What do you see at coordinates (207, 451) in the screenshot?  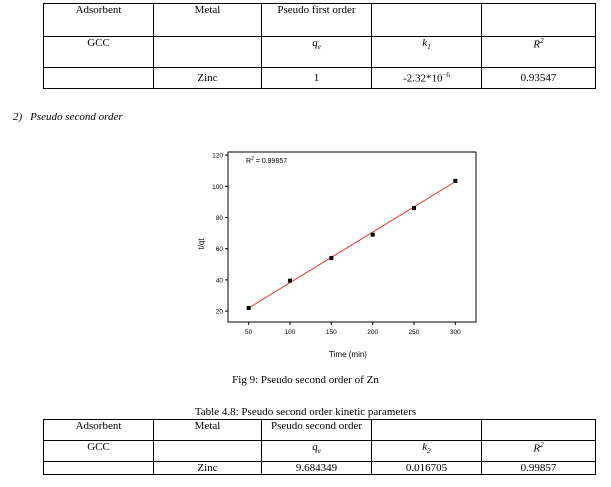 I see `param-cell` at bounding box center [207, 451].